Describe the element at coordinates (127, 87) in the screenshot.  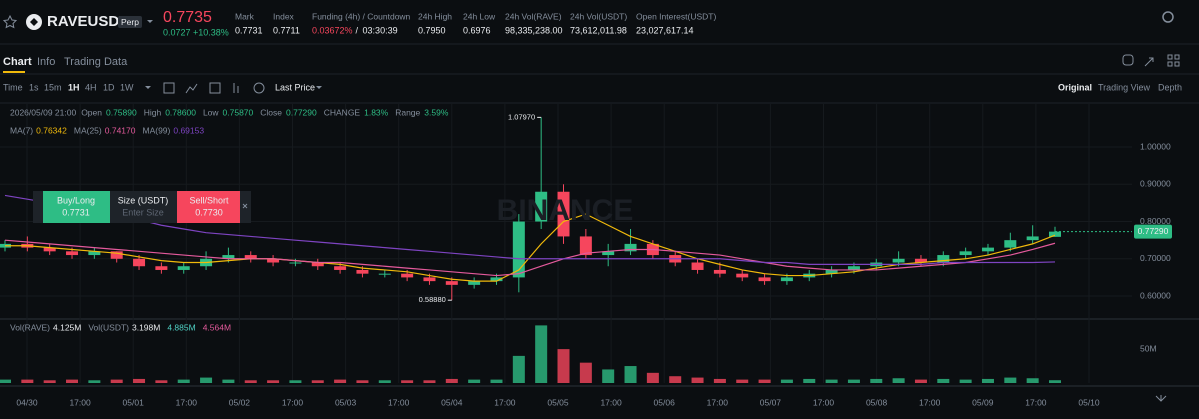
I see `interval: 1W` at that location.